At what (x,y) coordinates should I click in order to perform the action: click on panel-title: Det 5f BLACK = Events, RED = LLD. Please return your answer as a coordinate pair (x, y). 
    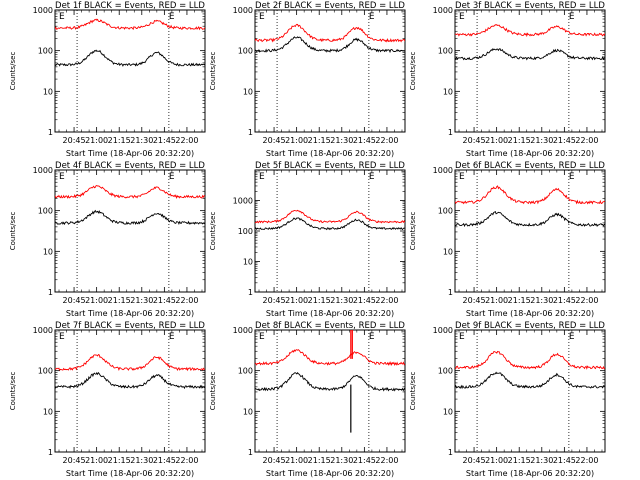
    Looking at the image, I should click on (330, 166).